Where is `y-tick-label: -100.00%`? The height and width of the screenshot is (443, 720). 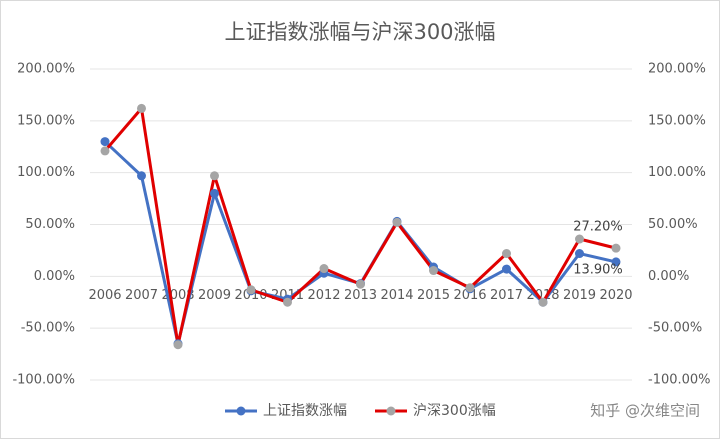 y-tick-label: -100.00% is located at coordinates (43, 380).